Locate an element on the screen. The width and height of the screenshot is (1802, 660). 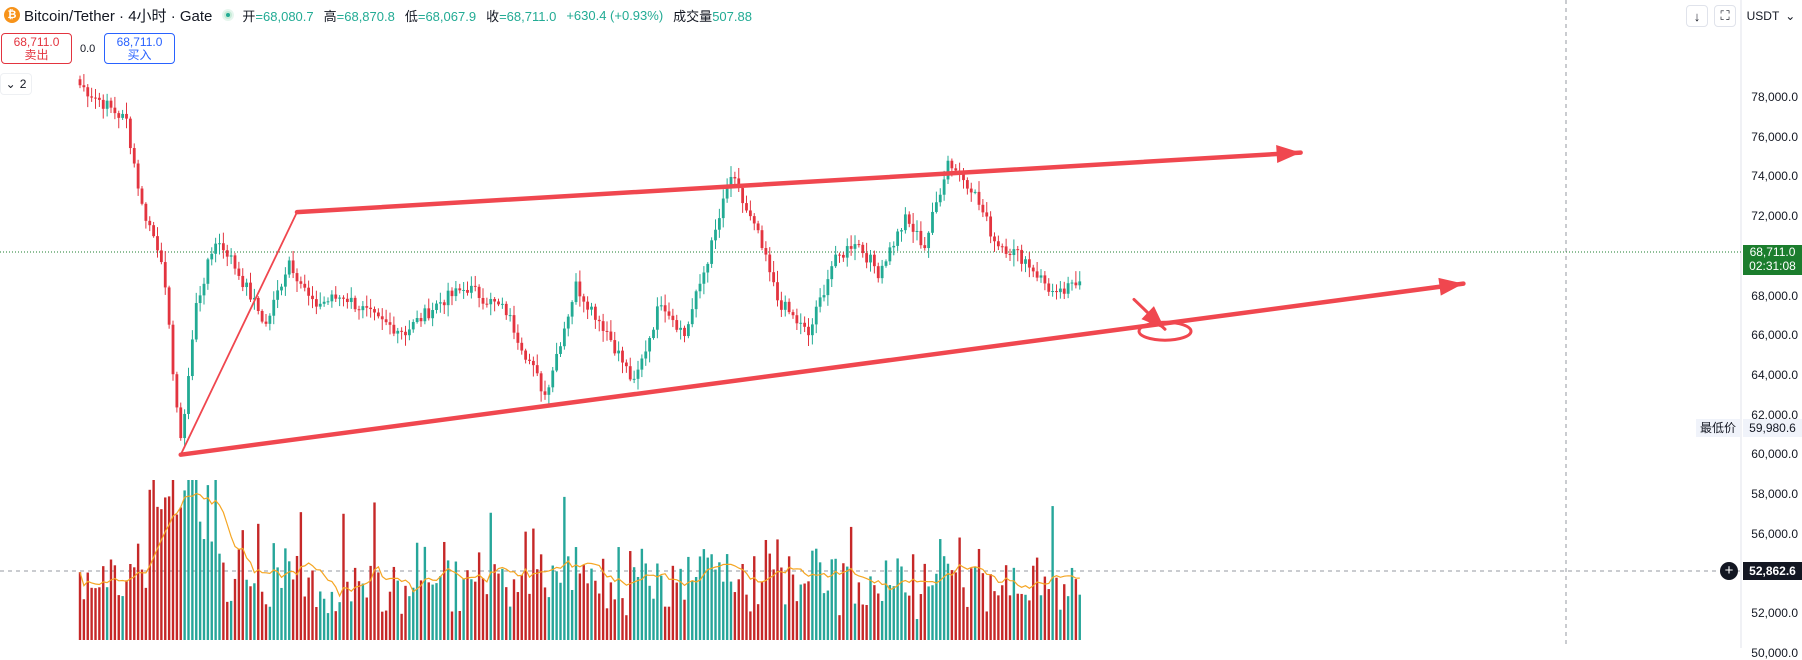
bar-countdown: 02:31:08 is located at coordinates (1772, 266).